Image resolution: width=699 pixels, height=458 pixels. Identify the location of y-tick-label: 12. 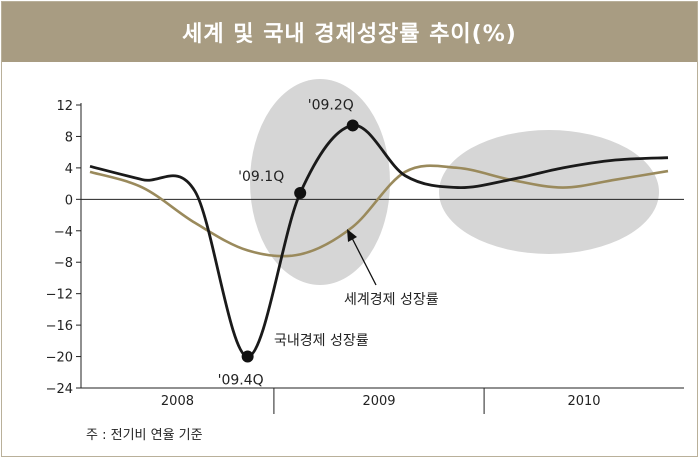
(64, 106).